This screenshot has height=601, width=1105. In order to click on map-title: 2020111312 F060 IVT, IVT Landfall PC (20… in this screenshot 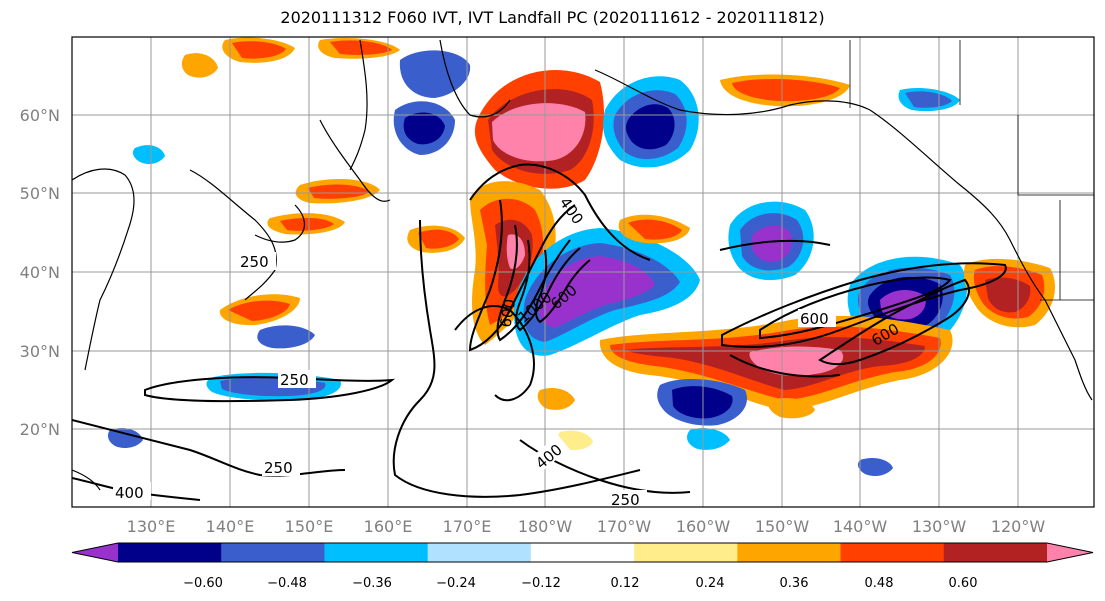, I will do `click(552, 17)`.